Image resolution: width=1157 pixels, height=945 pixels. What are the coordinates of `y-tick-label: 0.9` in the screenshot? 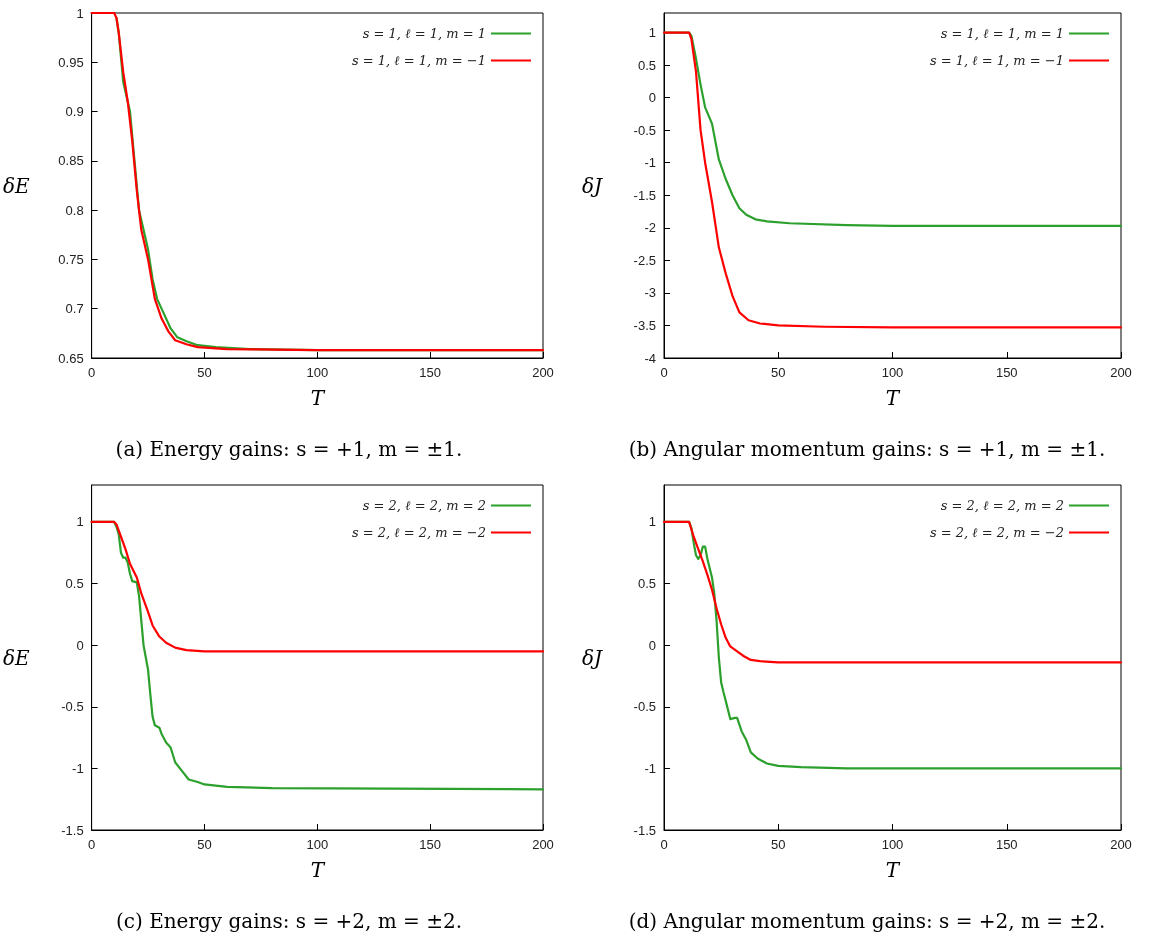 It's located at (74, 112).